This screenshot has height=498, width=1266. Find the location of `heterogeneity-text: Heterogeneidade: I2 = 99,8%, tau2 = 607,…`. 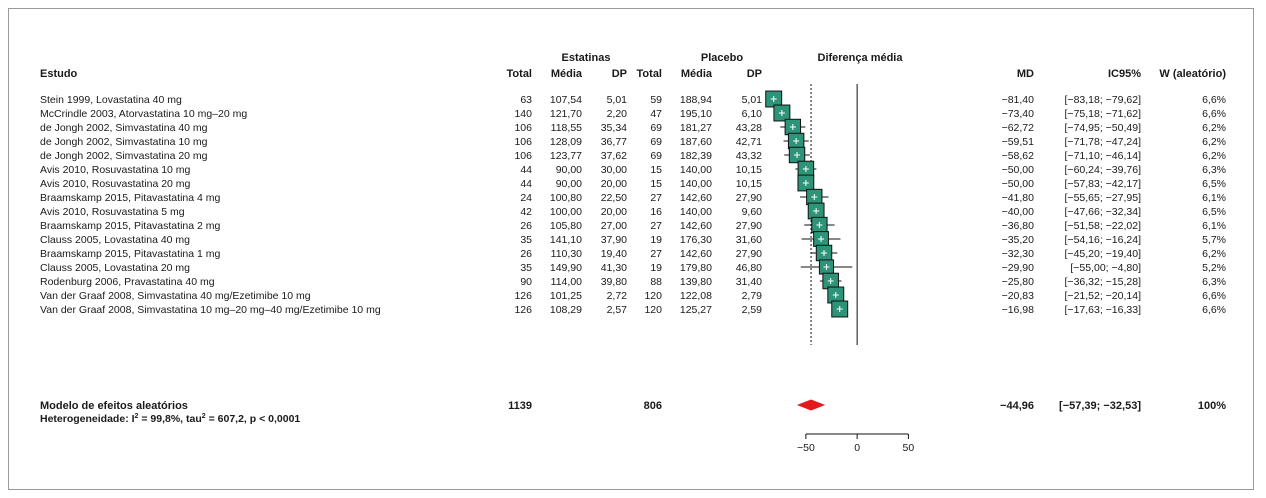

heterogeneity-text: Heterogeneidade: I2 = 99,8%, tau2 = 607,… is located at coordinates (170, 419).